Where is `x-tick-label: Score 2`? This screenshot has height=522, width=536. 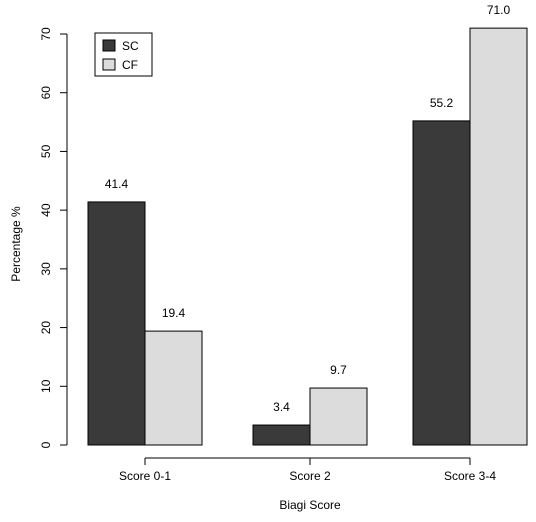
x-tick-label: Score 2 is located at coordinates (310, 476).